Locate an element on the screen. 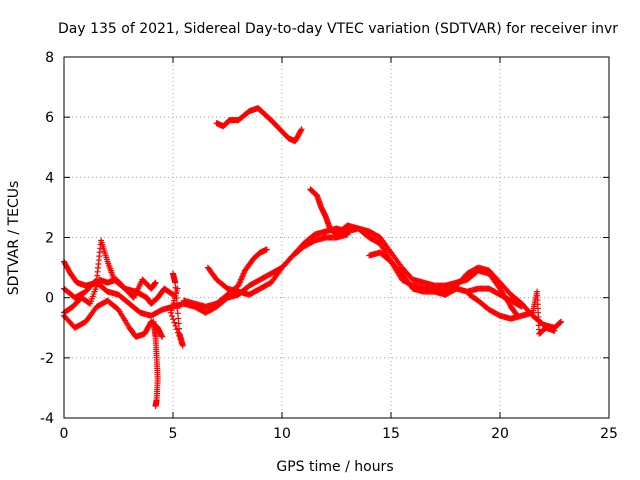  x-tick-label: 15 is located at coordinates (391, 434).